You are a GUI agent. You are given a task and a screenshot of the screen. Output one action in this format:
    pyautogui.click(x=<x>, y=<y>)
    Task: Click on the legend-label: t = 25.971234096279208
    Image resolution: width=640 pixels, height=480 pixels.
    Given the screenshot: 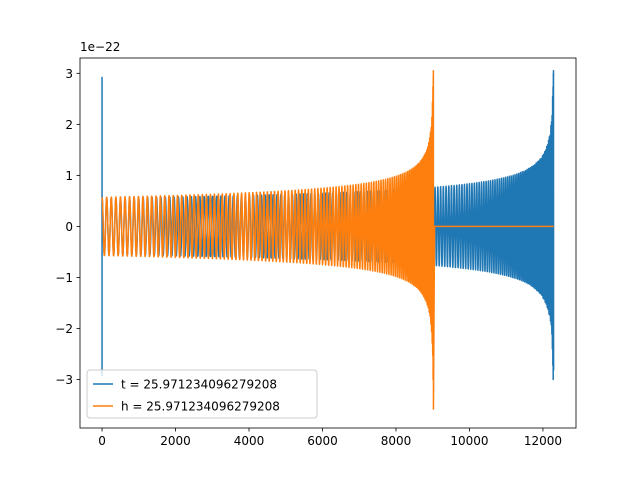 What is the action you would take?
    pyautogui.click(x=199, y=385)
    